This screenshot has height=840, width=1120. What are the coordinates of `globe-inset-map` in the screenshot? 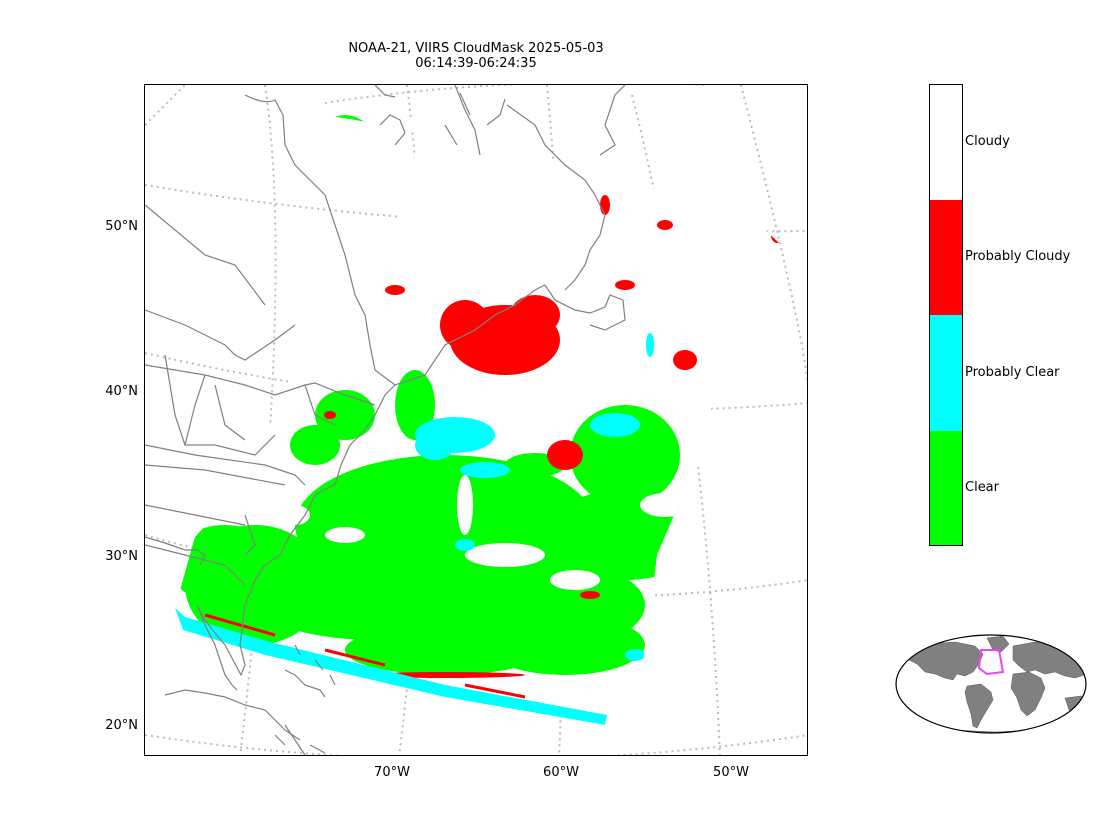 It's located at (991, 684).